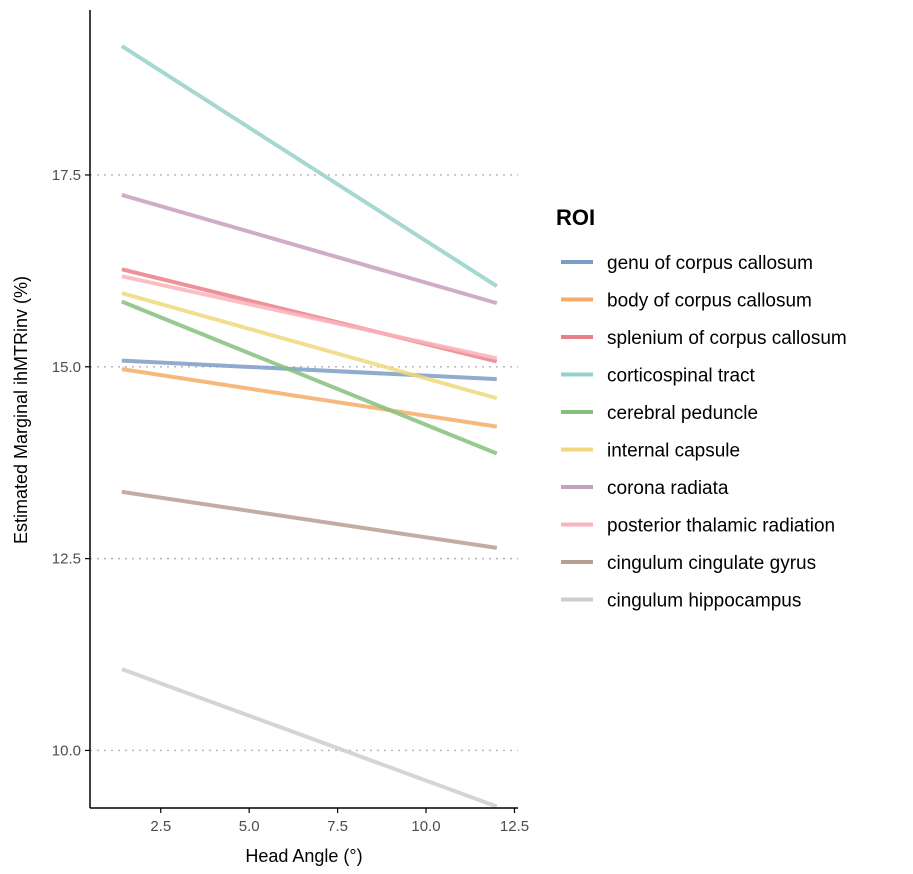 The image size is (913, 874). What do you see at coordinates (704, 601) in the screenshot?
I see `legend-label: cingulum hippocampus` at bounding box center [704, 601].